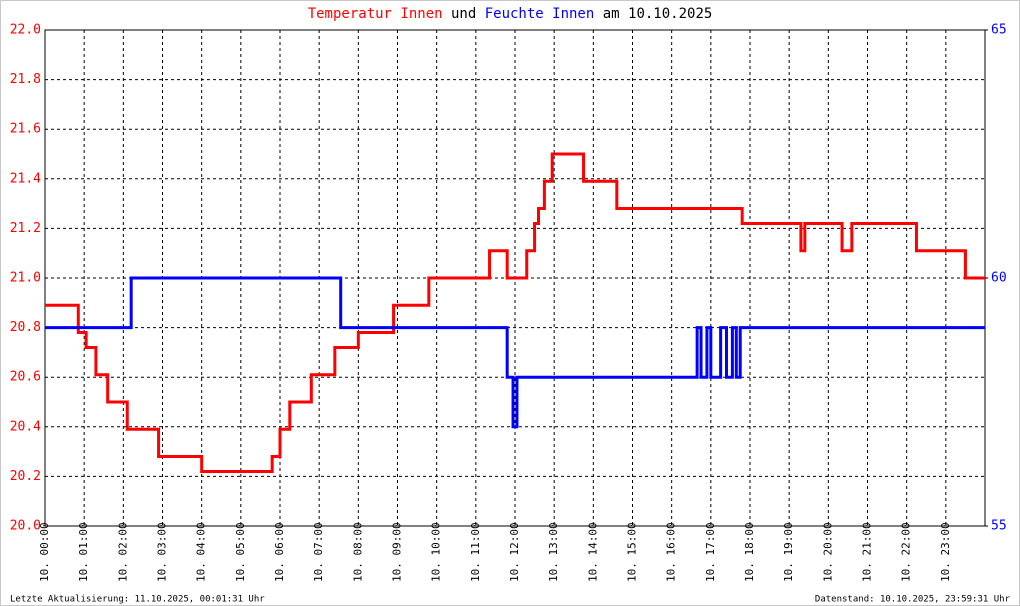 This screenshot has height=606, width=1020. What do you see at coordinates (710, 552) in the screenshot?
I see `x-tick-label: 10. 17:00` at bounding box center [710, 552].